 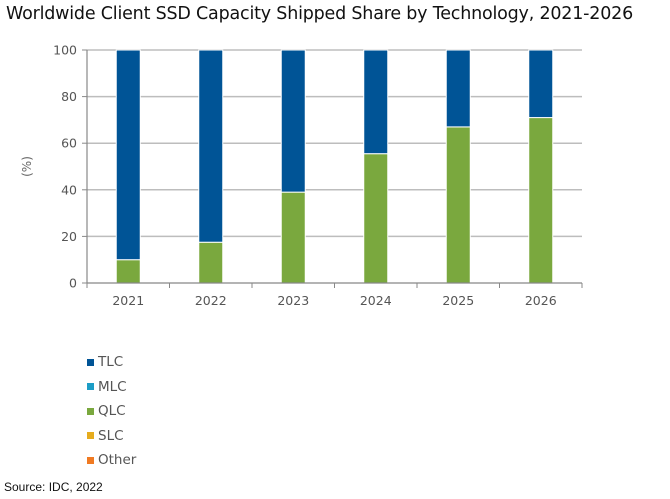 What do you see at coordinates (128, 300) in the screenshot?
I see `x-tick-label: 2021` at bounding box center [128, 300].